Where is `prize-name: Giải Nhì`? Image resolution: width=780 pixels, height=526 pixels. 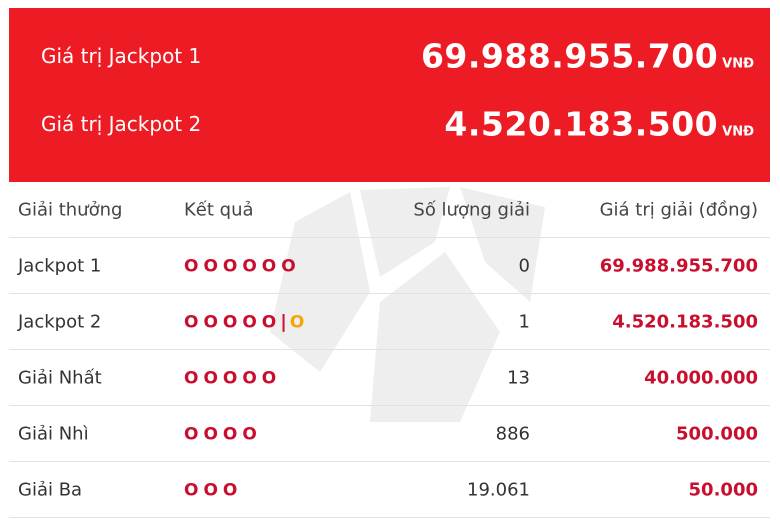
prize-name: Giải Nhì is located at coordinates (53, 433).